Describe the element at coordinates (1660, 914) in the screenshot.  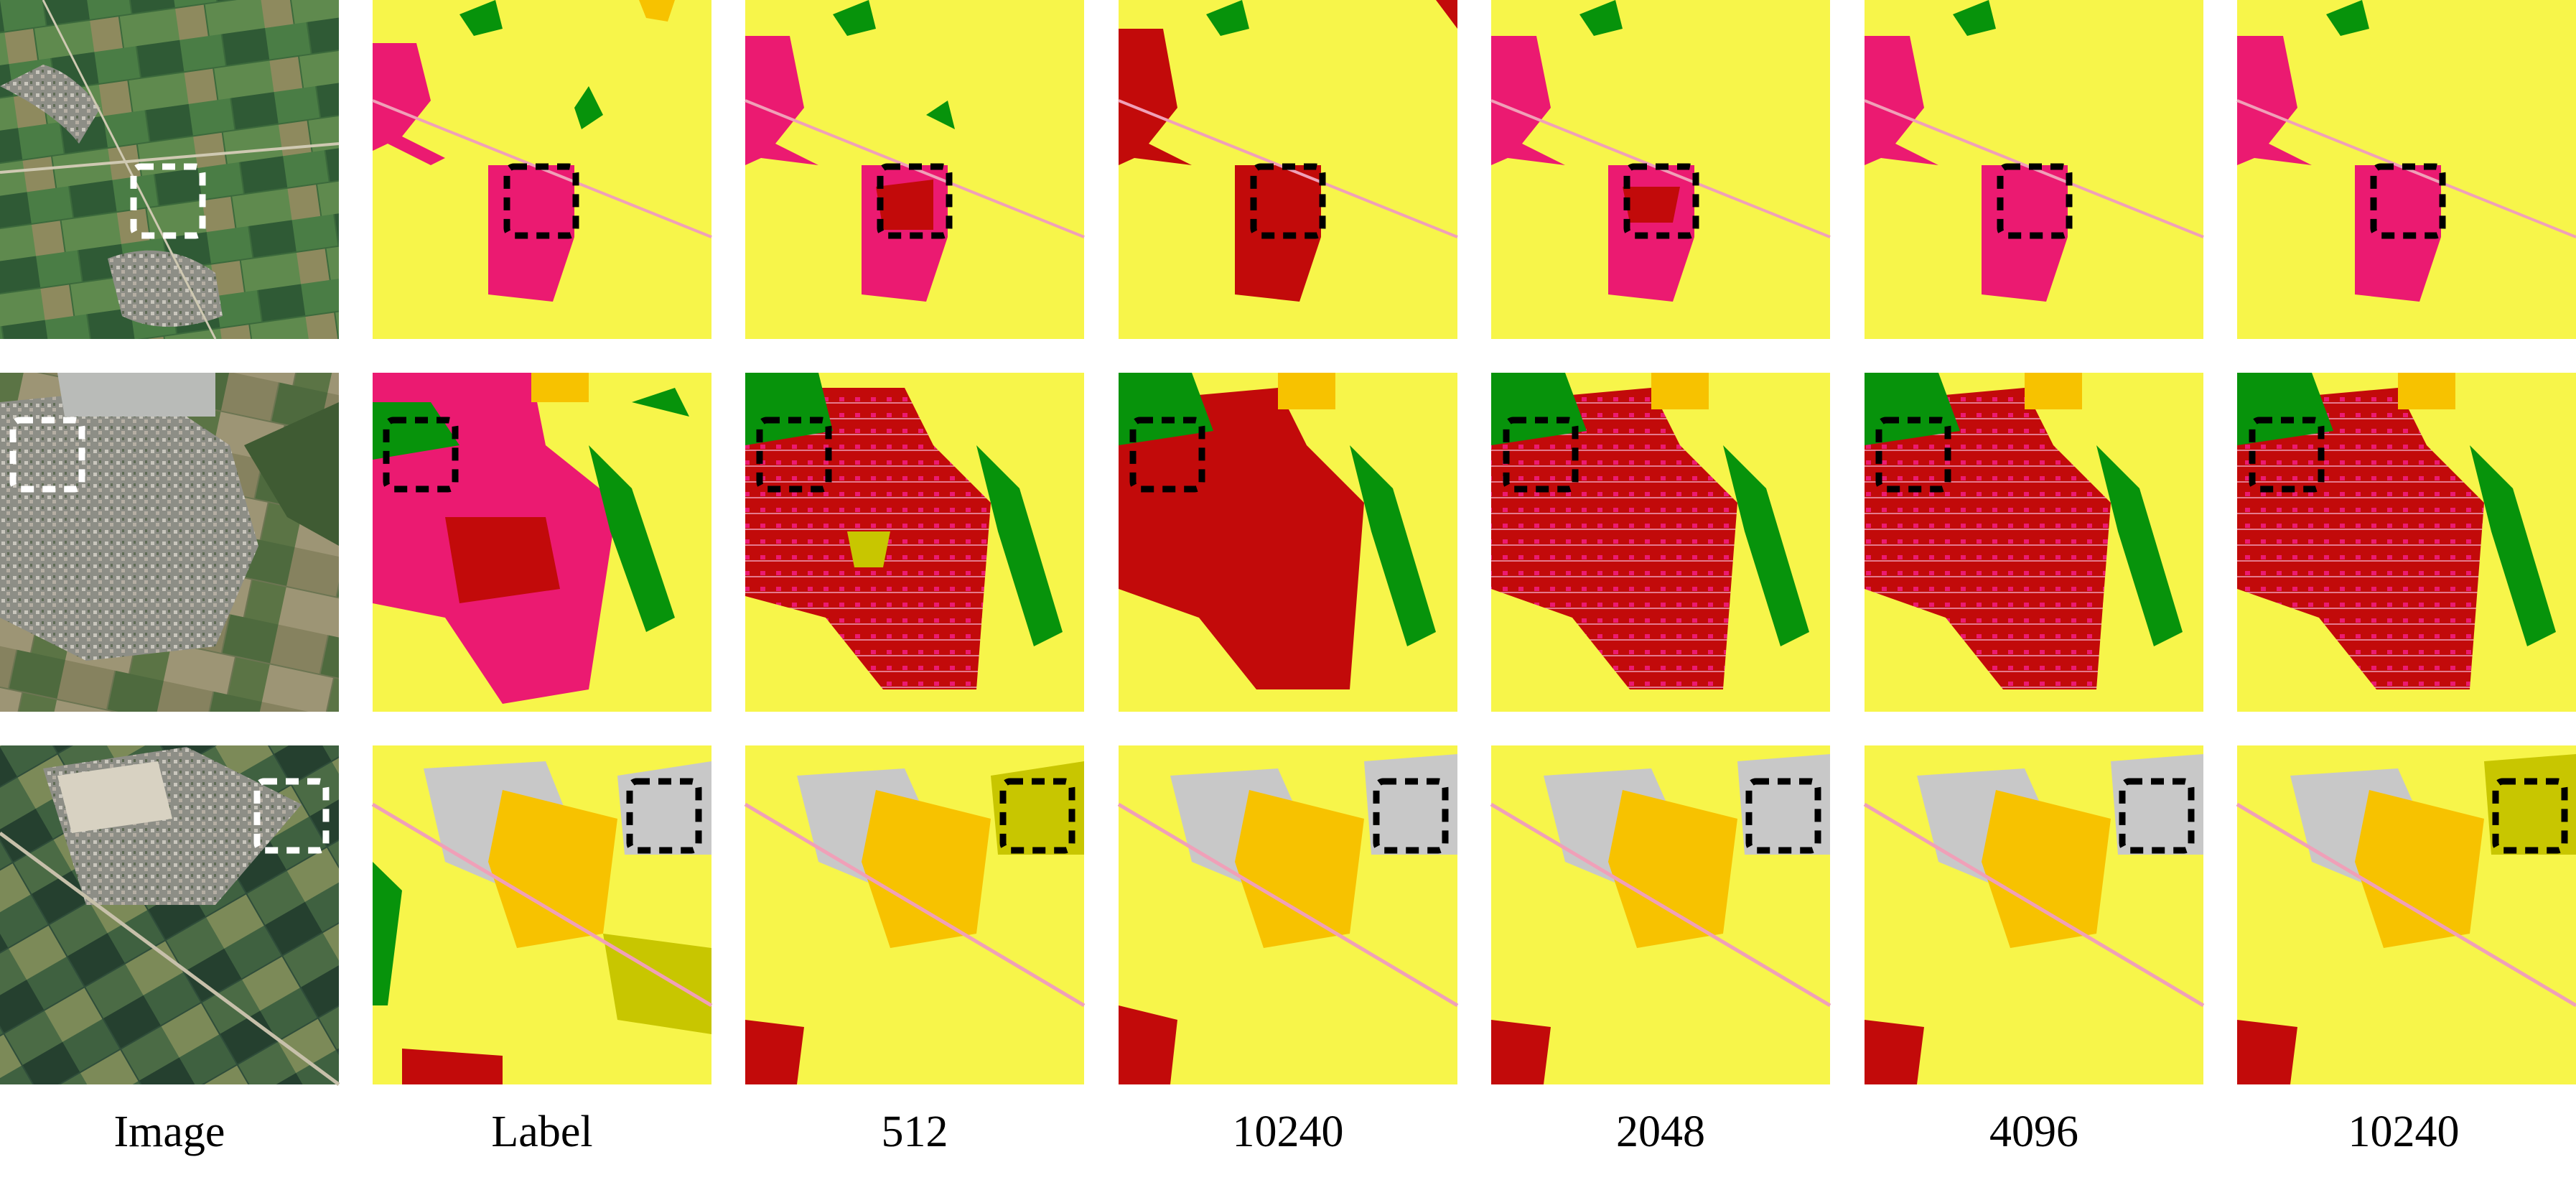
I see `prediction-2048-row3` at that location.